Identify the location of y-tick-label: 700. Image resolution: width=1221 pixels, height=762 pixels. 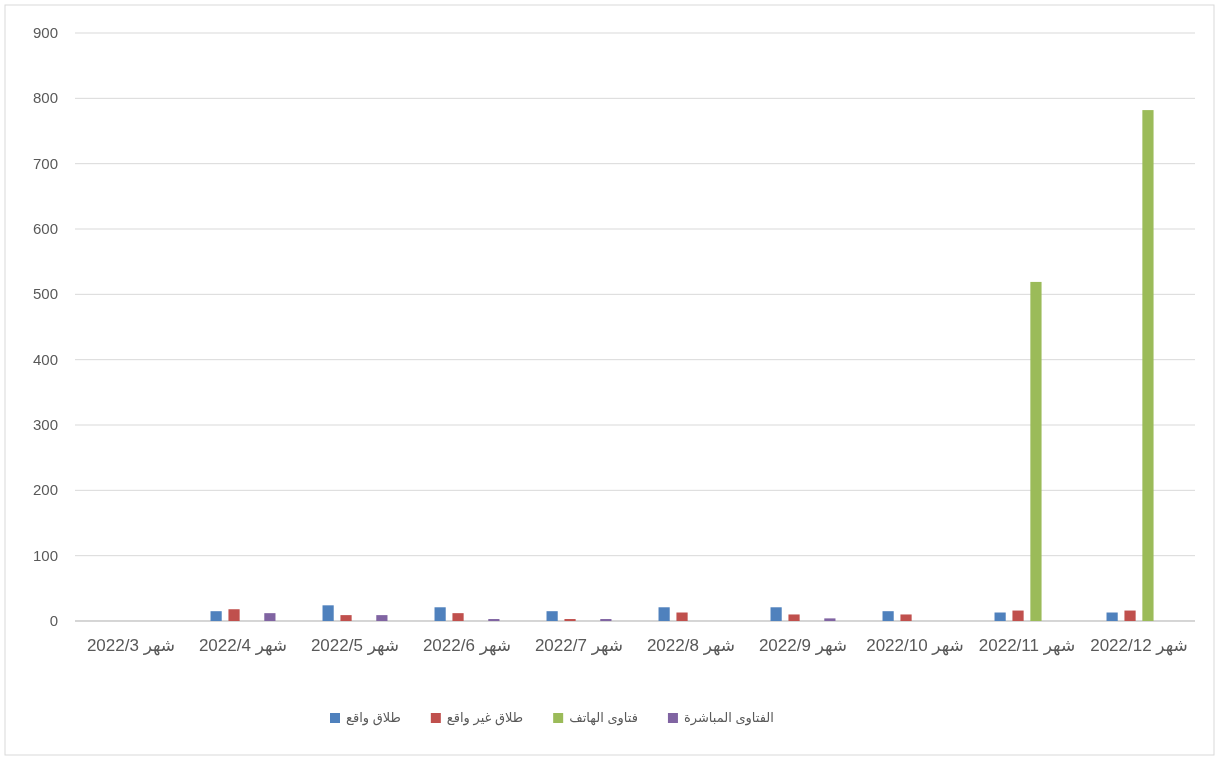
(45, 163).